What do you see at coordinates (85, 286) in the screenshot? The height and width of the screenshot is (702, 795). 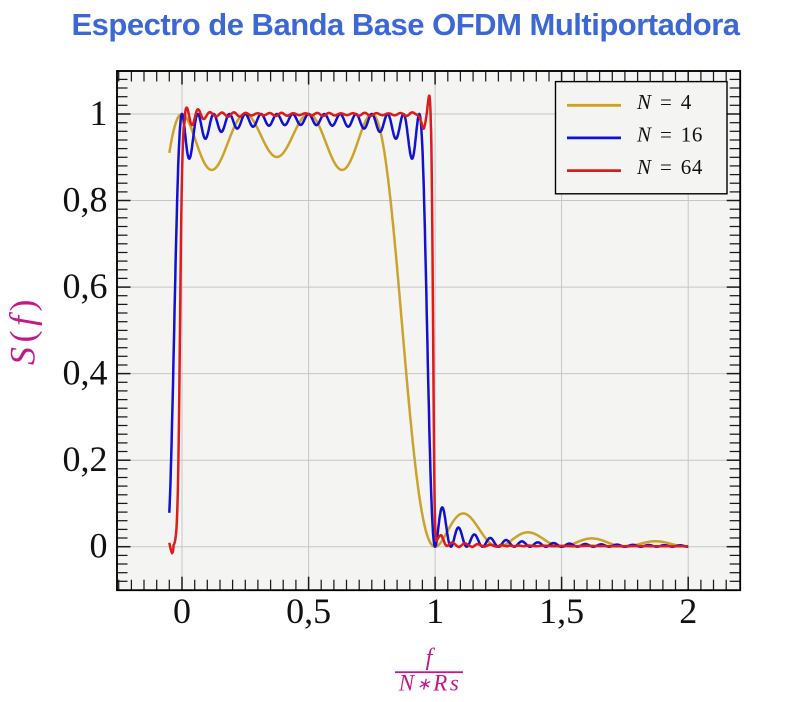 I see `svg-text: 0,6` at bounding box center [85, 286].